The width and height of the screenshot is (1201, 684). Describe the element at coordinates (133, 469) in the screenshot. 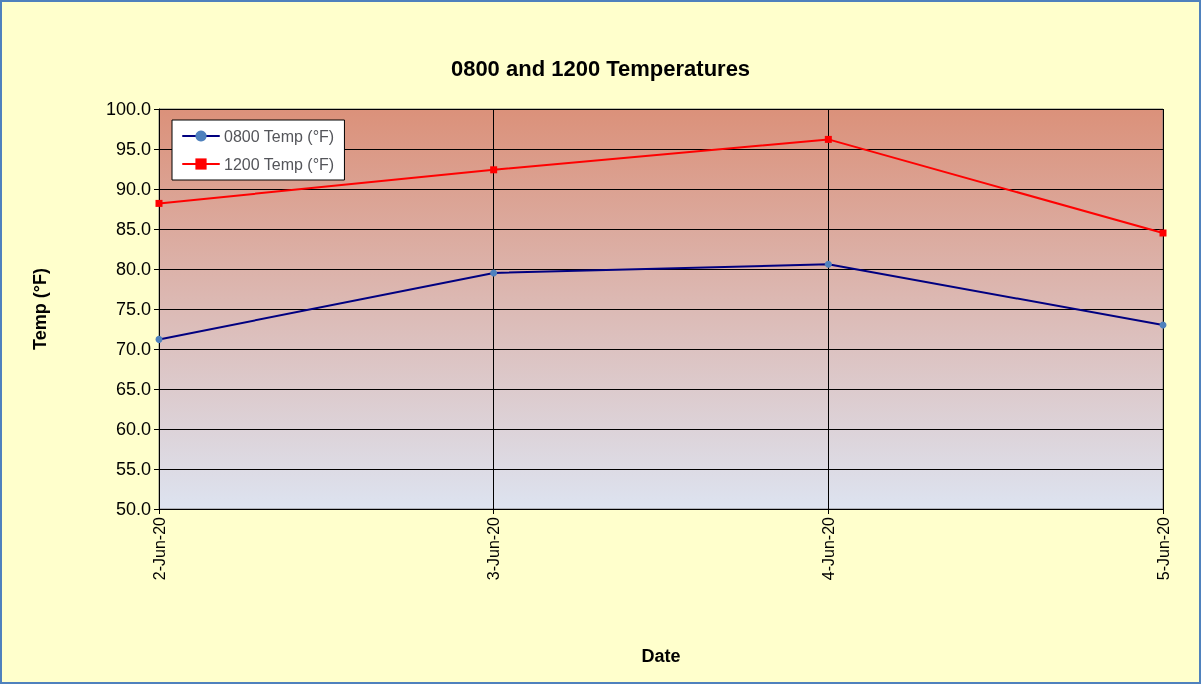

I see `y-tick-label: 55.0` at that location.